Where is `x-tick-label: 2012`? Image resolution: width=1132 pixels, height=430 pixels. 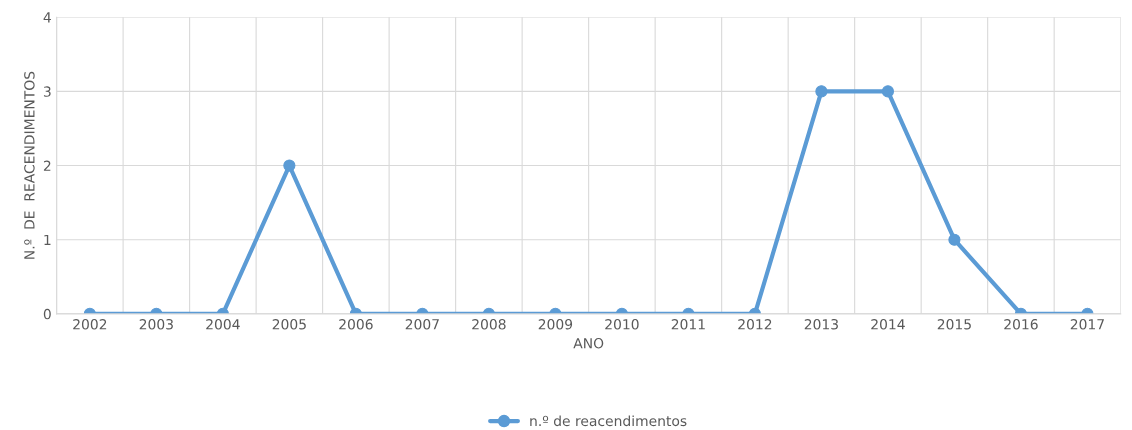
x-tick-label: 2012 is located at coordinates (755, 324).